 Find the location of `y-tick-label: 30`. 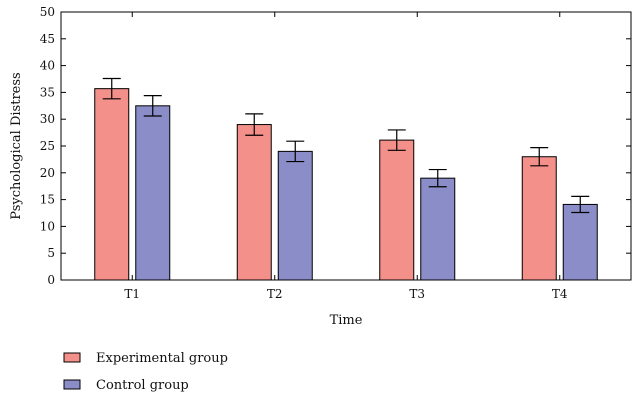

y-tick-label: 30 is located at coordinates (47, 119).